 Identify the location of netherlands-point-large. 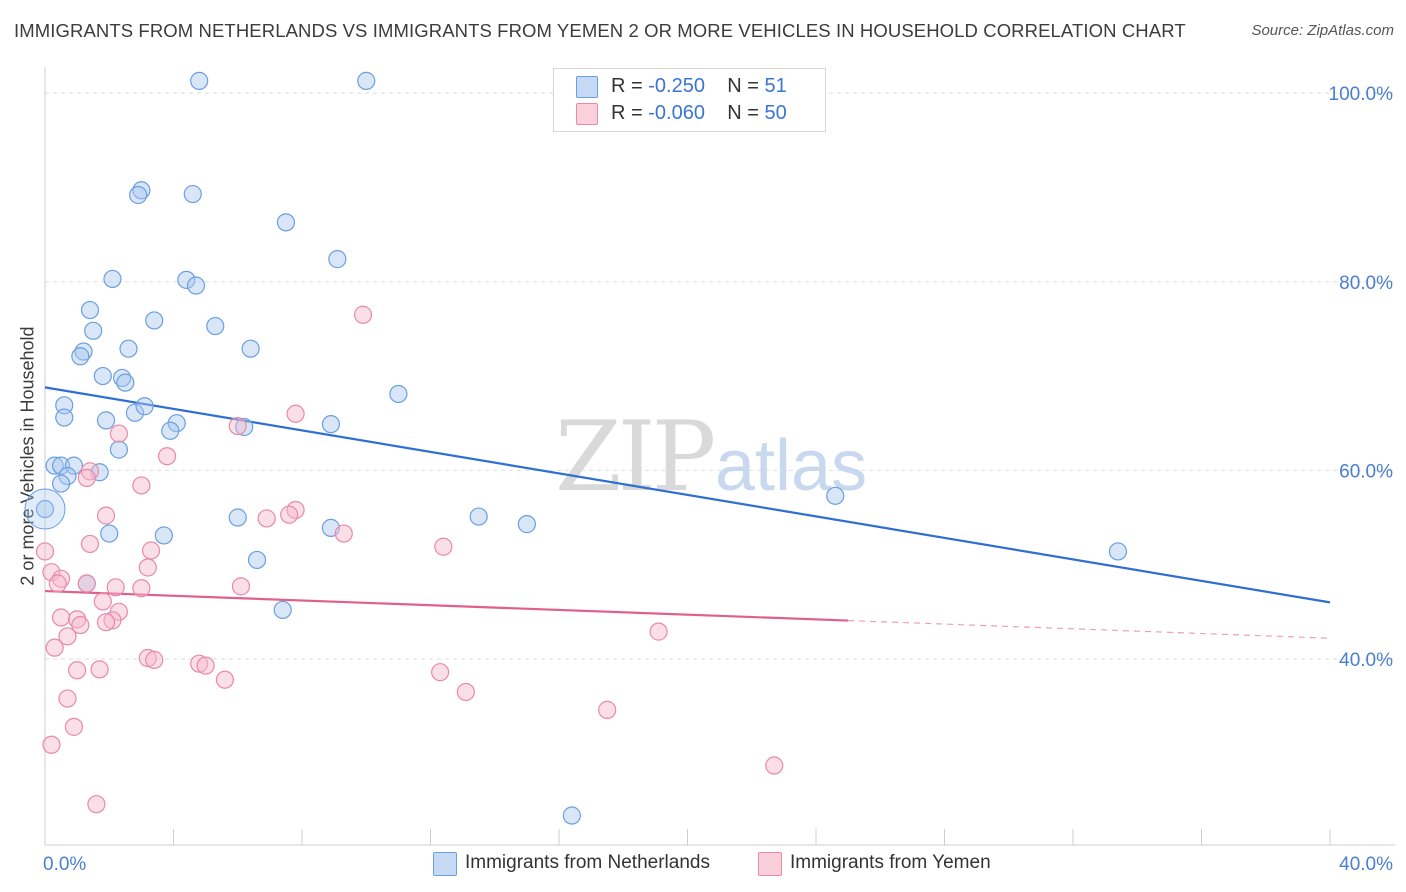
(45, 509).